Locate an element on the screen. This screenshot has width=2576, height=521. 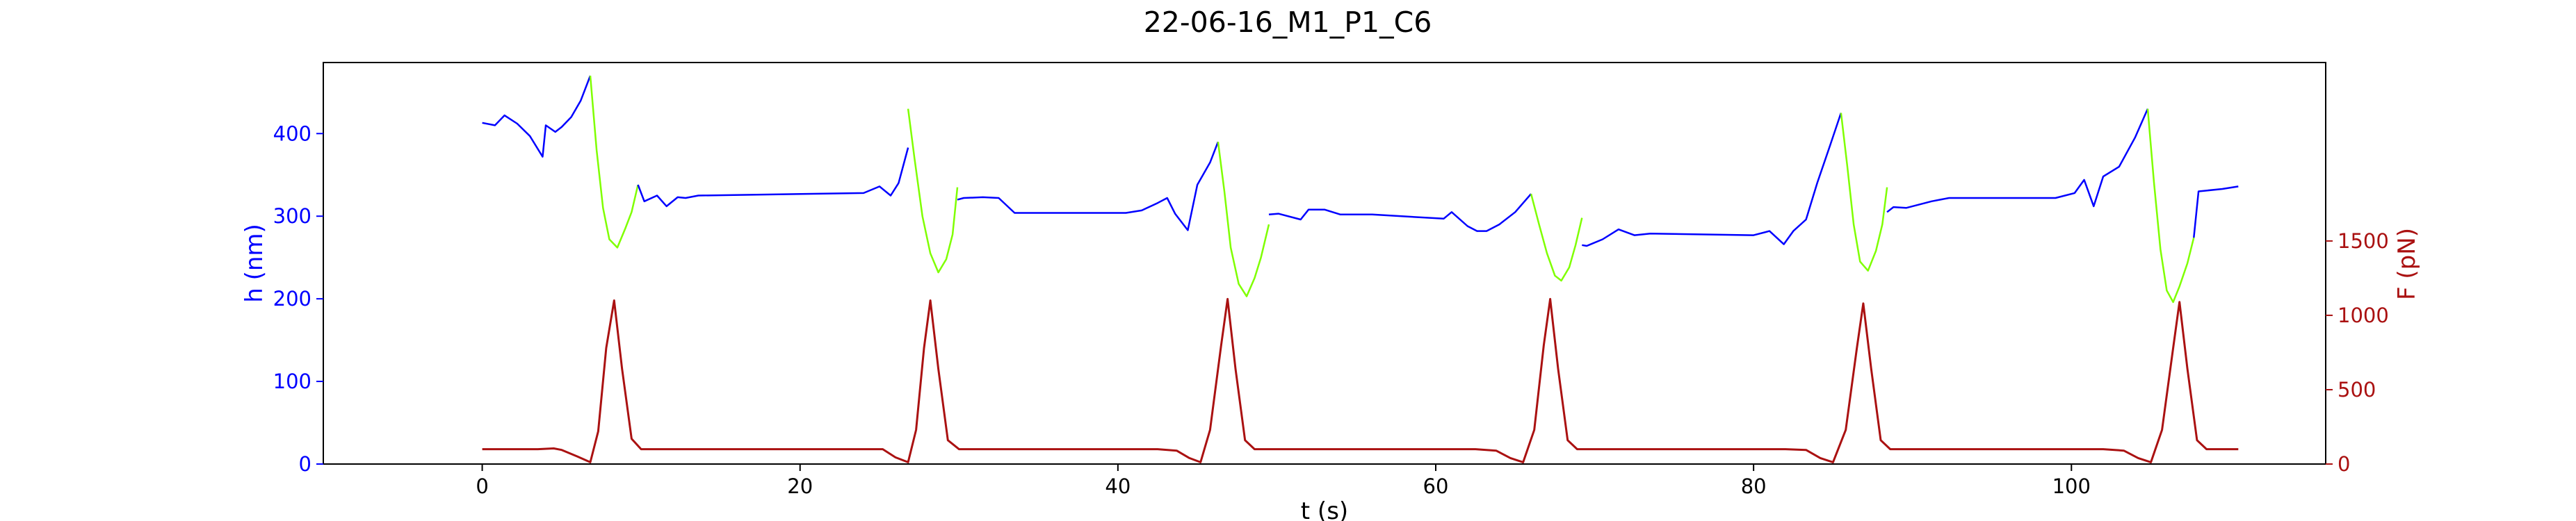
y2-tick-label: 1000 is located at coordinates (2363, 315).